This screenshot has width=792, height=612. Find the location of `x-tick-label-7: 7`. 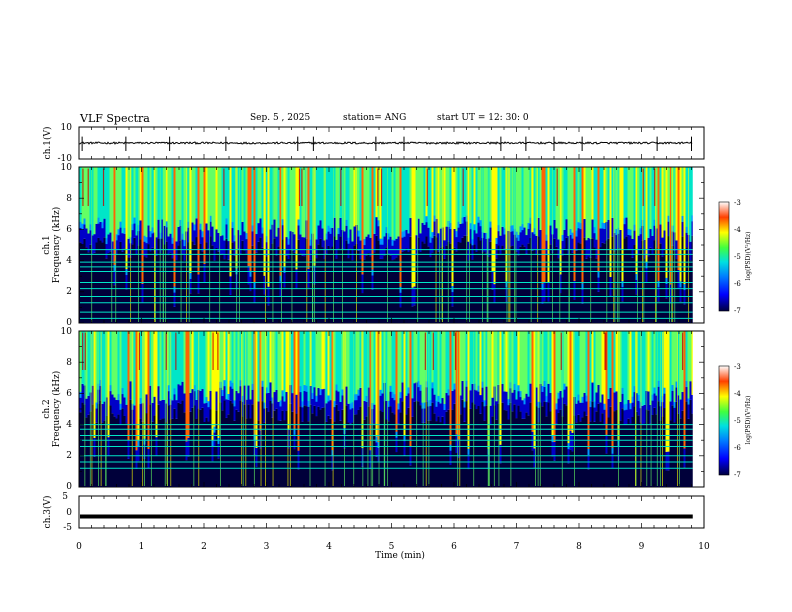

x-tick-label-7: 7 is located at coordinates (517, 547).